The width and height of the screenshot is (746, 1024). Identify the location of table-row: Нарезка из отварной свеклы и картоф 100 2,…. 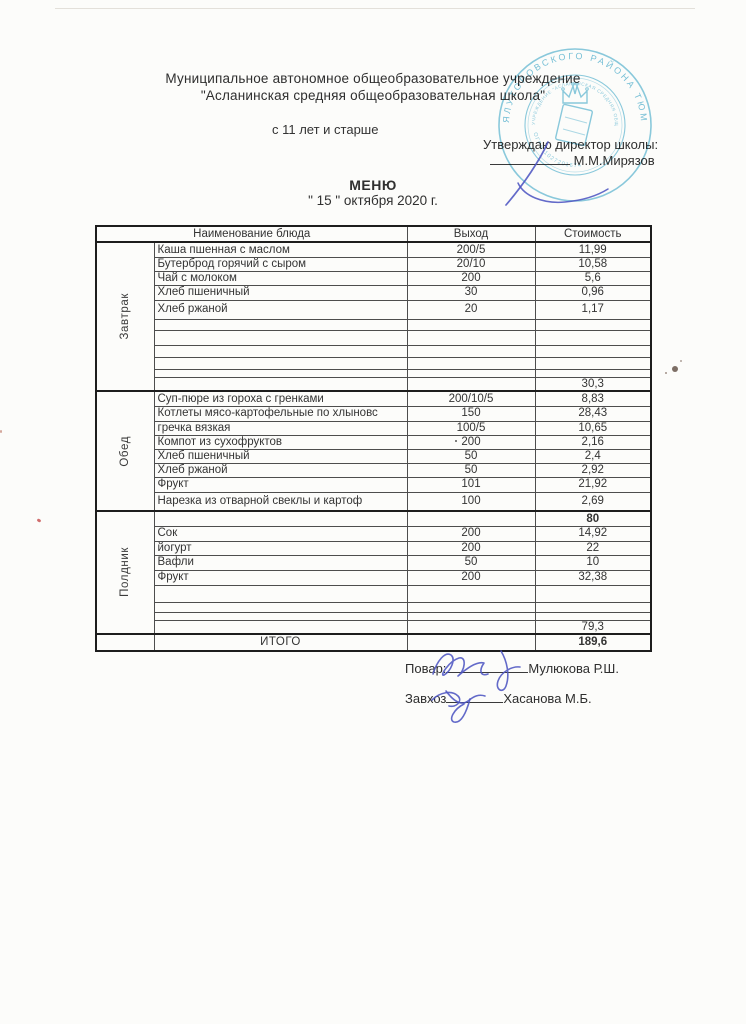
(374, 501).